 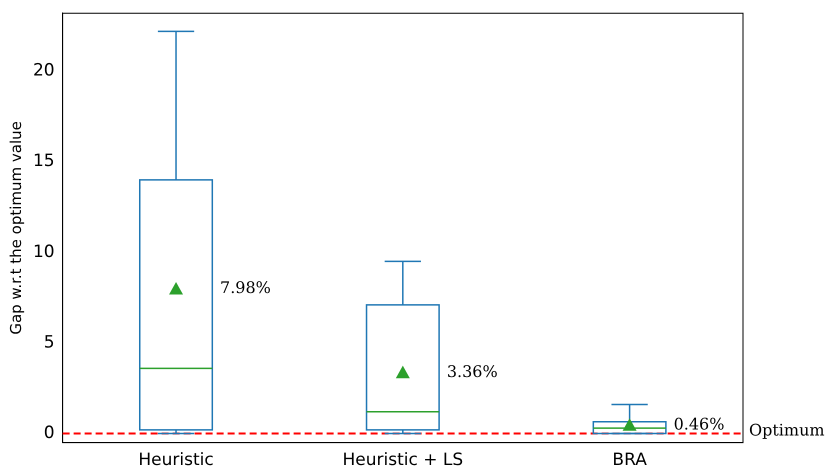 I want to click on annotation: 3.36%, so click(x=472, y=371).